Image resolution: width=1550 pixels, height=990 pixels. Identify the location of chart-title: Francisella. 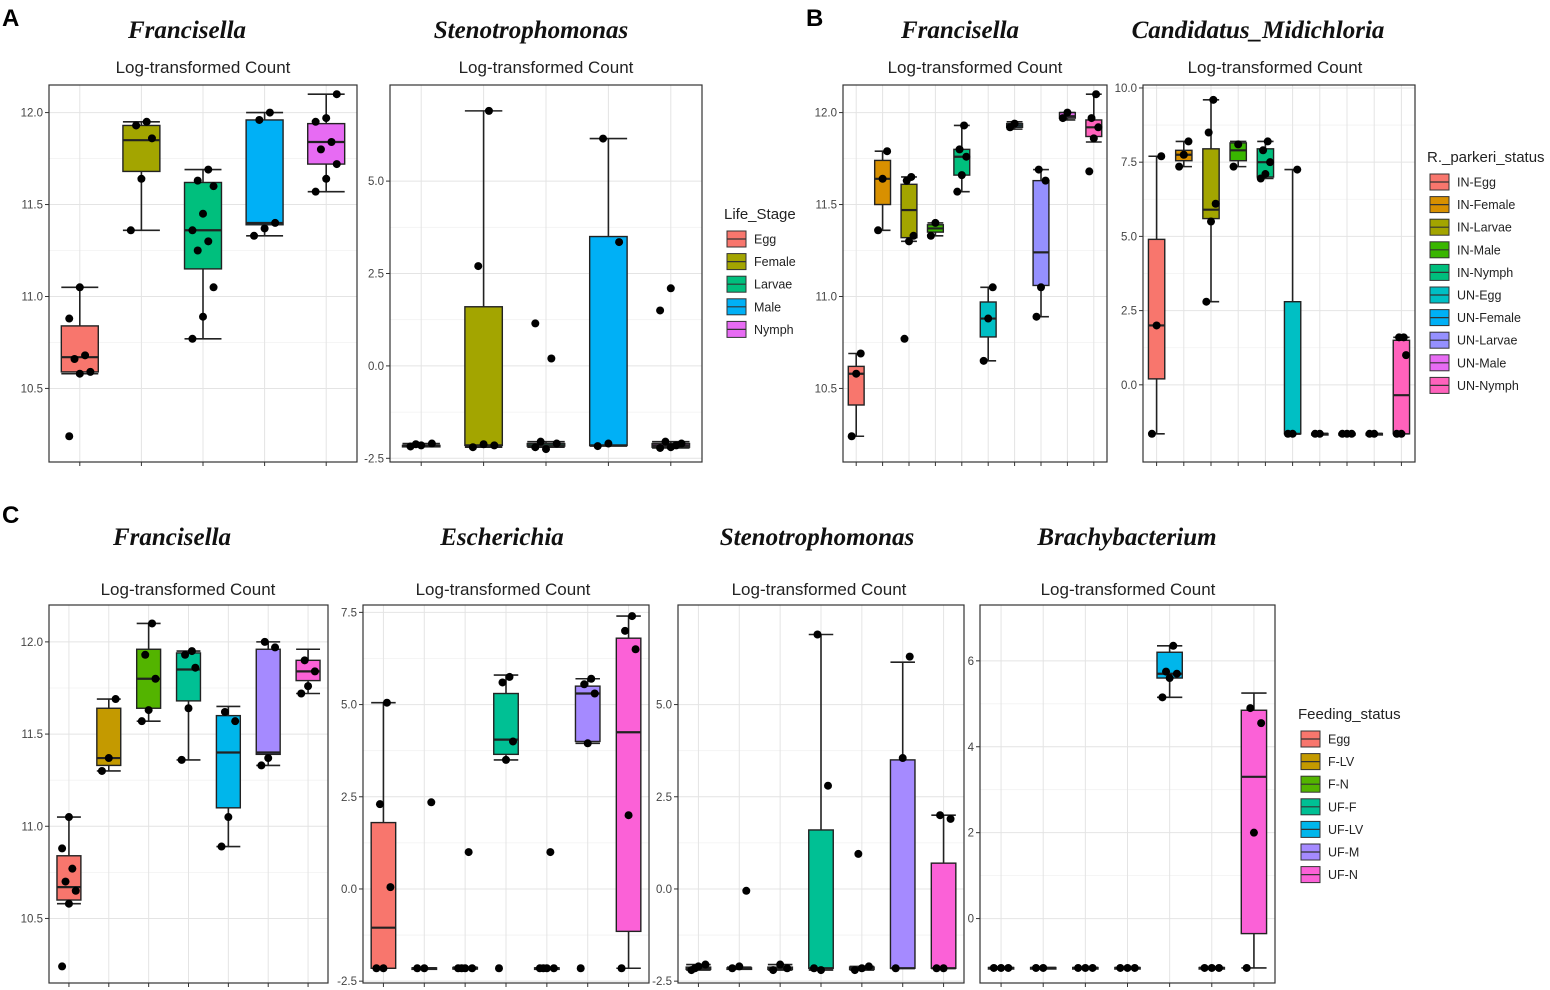
(186, 30).